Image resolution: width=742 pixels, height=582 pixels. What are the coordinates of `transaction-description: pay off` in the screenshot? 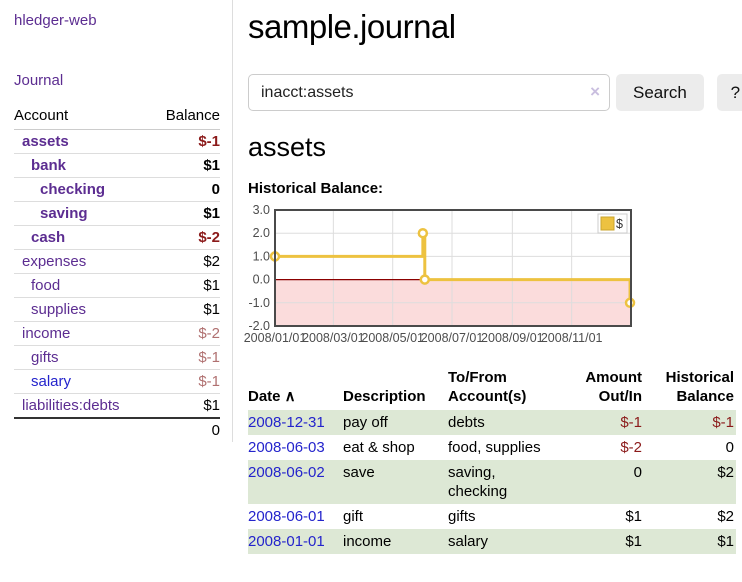 It's located at (365, 422).